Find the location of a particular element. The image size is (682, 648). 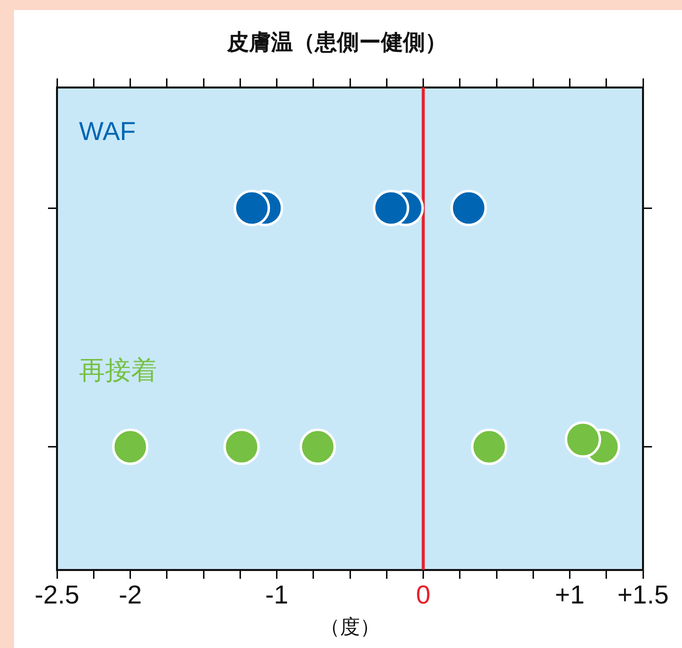

x-axis-title: （度） is located at coordinates (350, 627).